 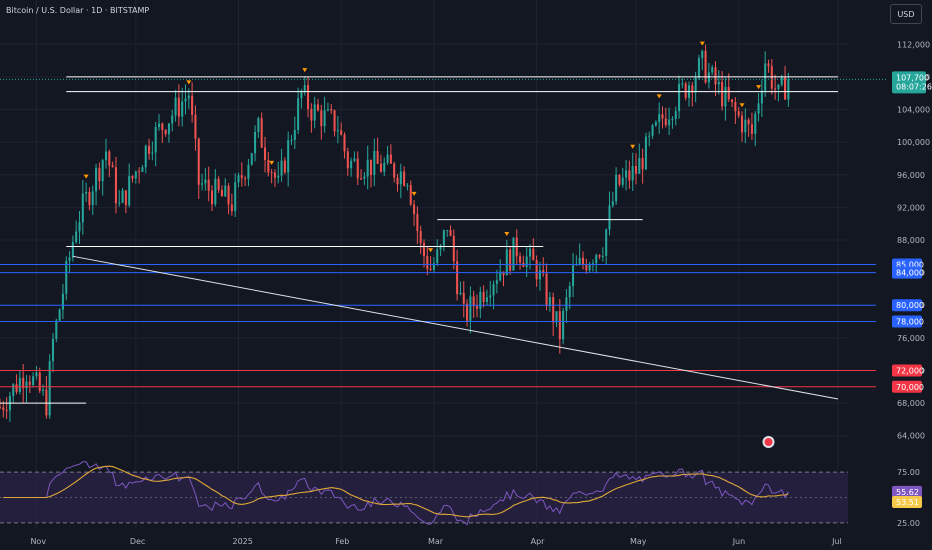 I want to click on price-axis-label: 76,000, so click(x=911, y=338).